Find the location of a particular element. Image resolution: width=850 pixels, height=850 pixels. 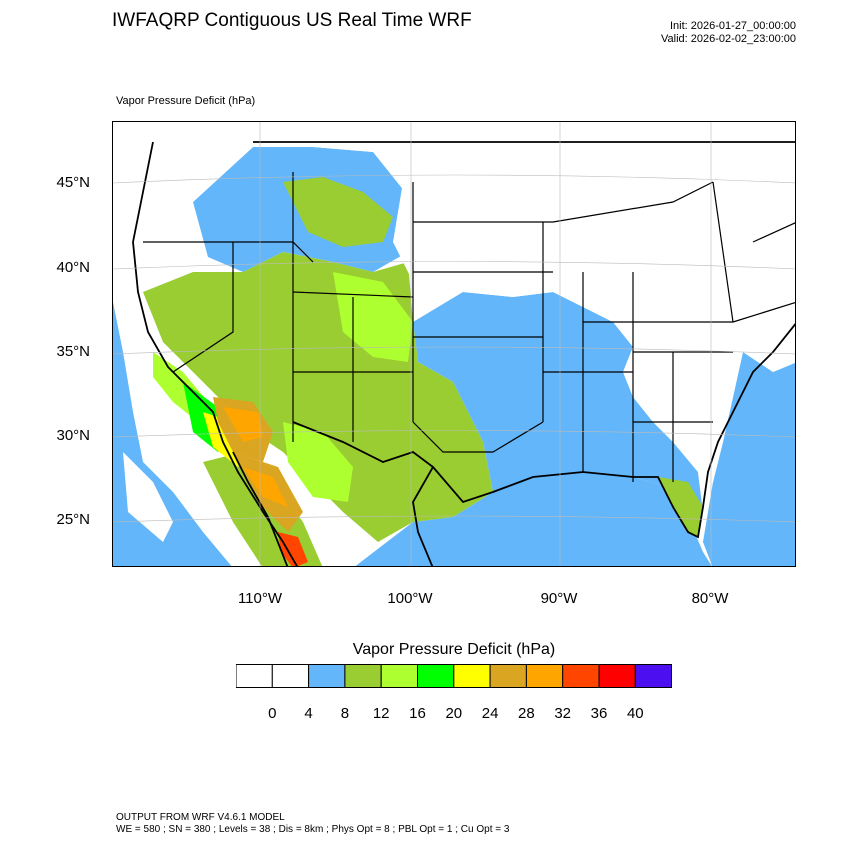

legend-tick-label: 16 is located at coordinates (417, 713).